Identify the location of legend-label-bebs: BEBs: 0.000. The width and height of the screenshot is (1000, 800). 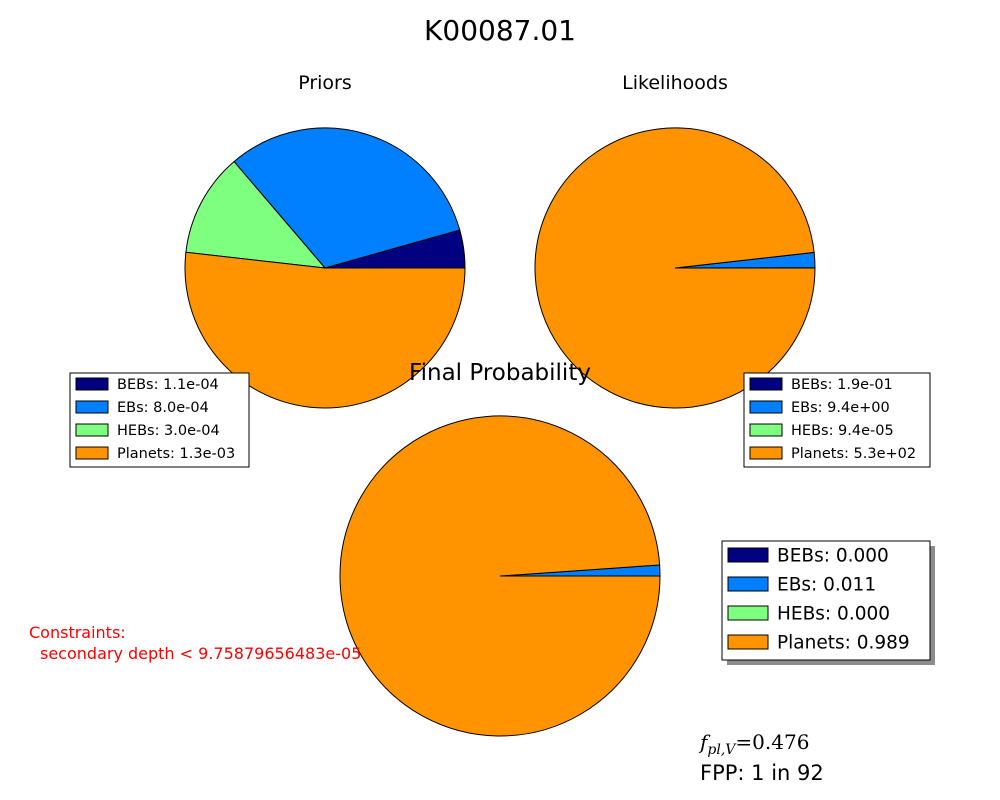
(833, 556).